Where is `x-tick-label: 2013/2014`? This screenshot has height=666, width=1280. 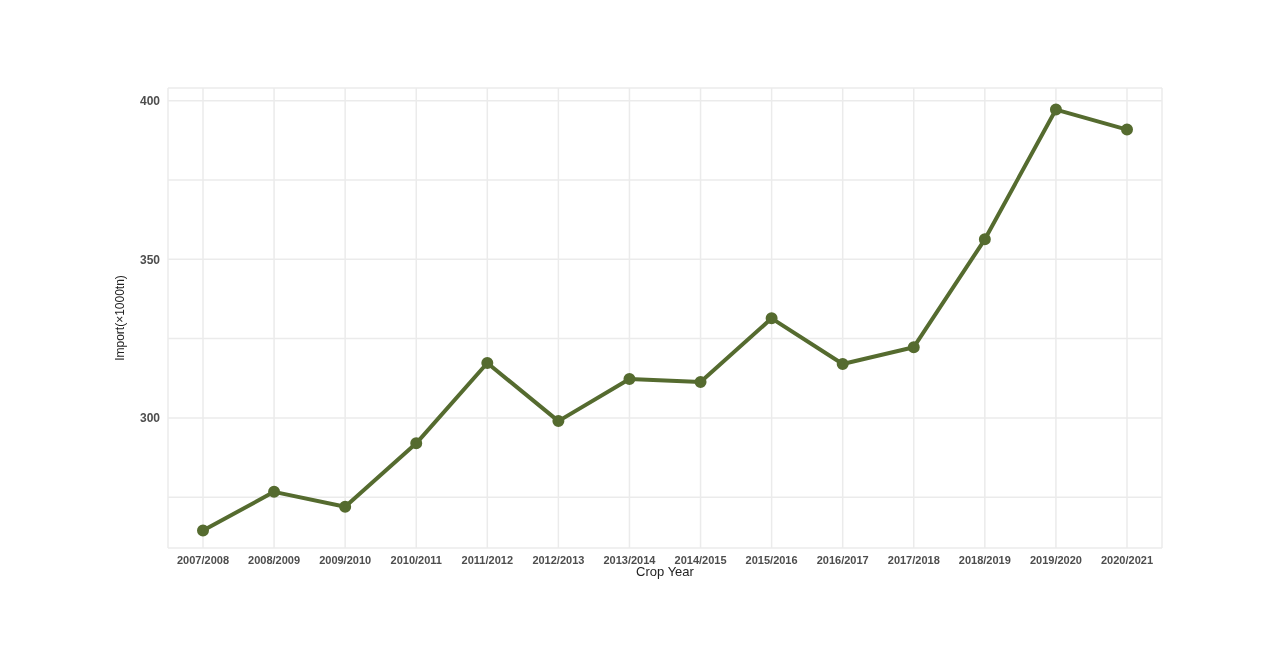
x-tick-label: 2013/2014 is located at coordinates (630, 559).